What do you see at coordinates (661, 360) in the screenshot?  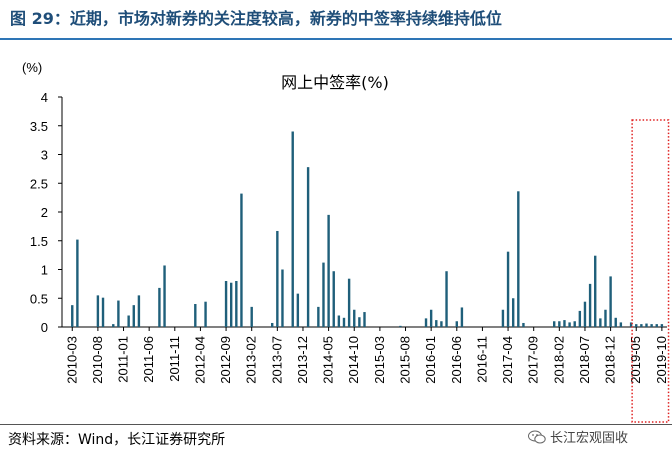 I see `x-tick-label: 2019-10` at bounding box center [661, 360].